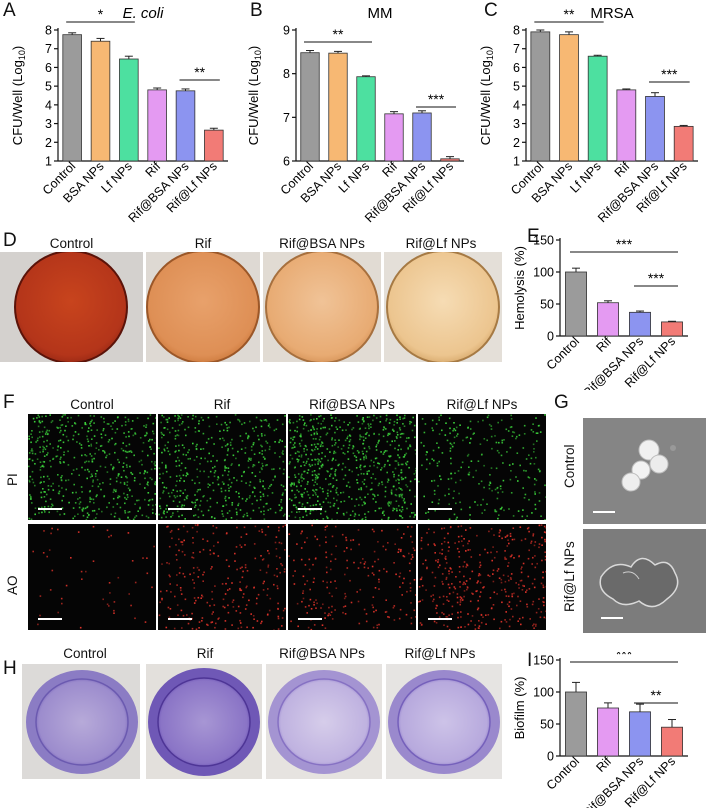  I want to click on f-col-rif-lf: Rif@Lf NPs, so click(482, 404).